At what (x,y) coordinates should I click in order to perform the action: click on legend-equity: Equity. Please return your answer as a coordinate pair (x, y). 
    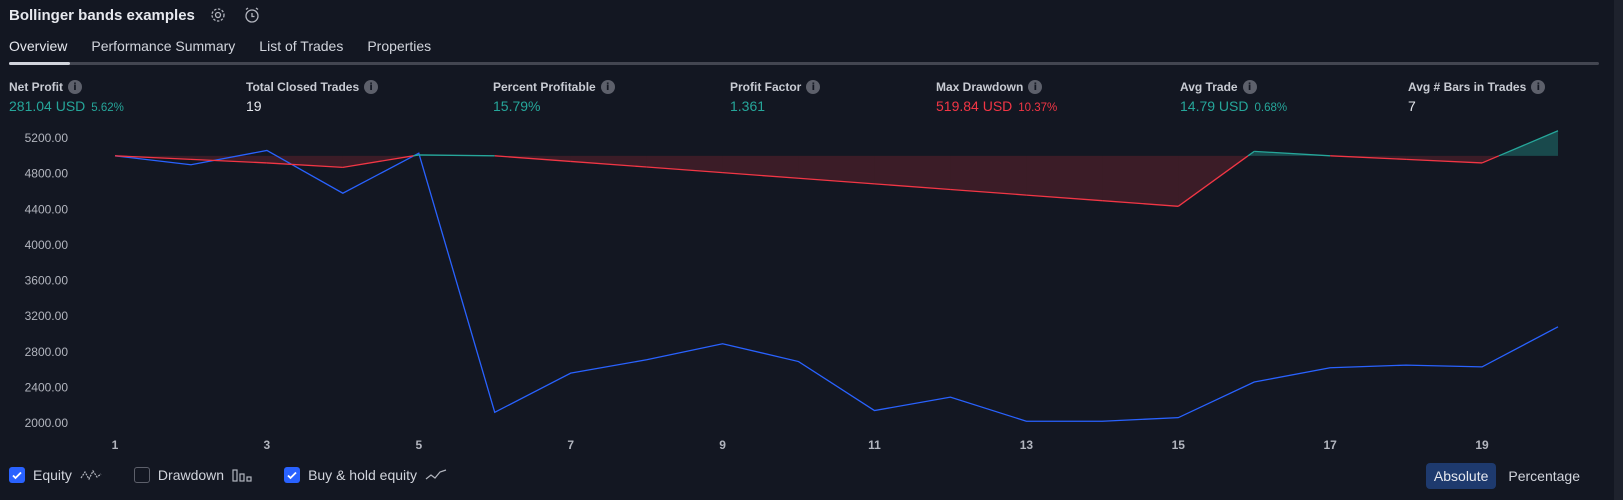
    Looking at the image, I should click on (55, 475).